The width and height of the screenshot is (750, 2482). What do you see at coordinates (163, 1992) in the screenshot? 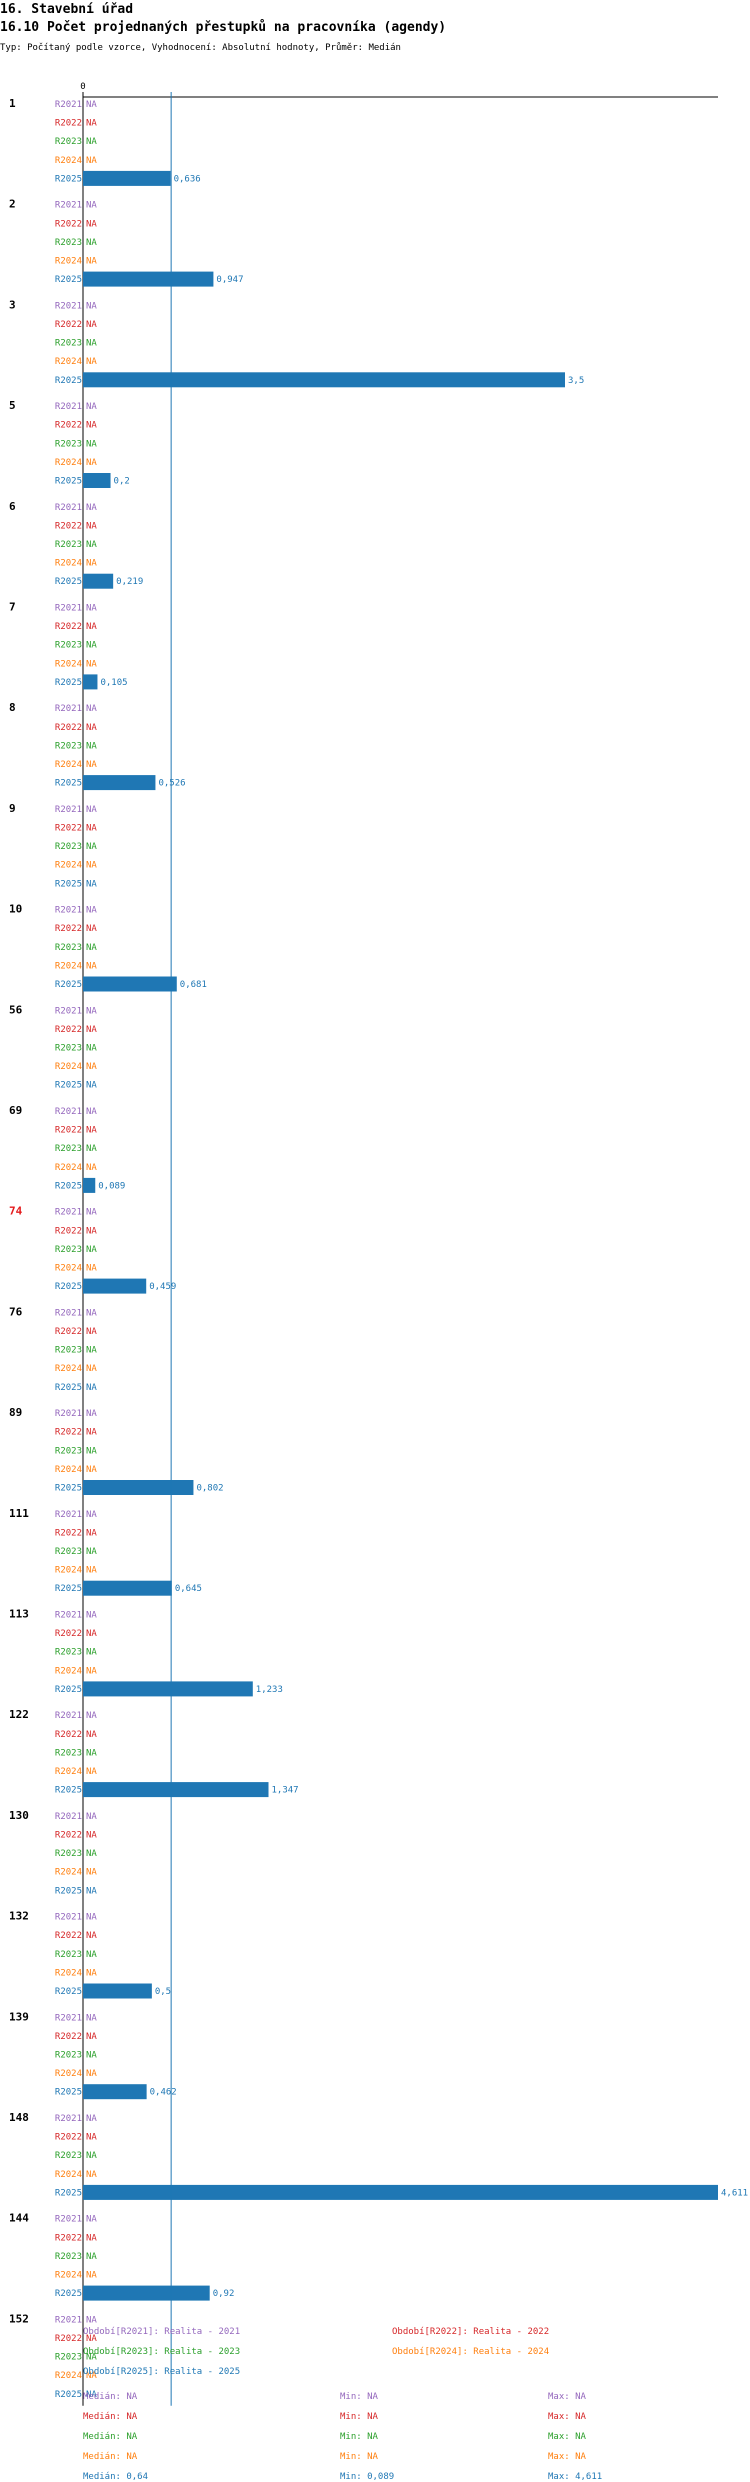
I see `data-label: 0,5` at bounding box center [163, 1992].